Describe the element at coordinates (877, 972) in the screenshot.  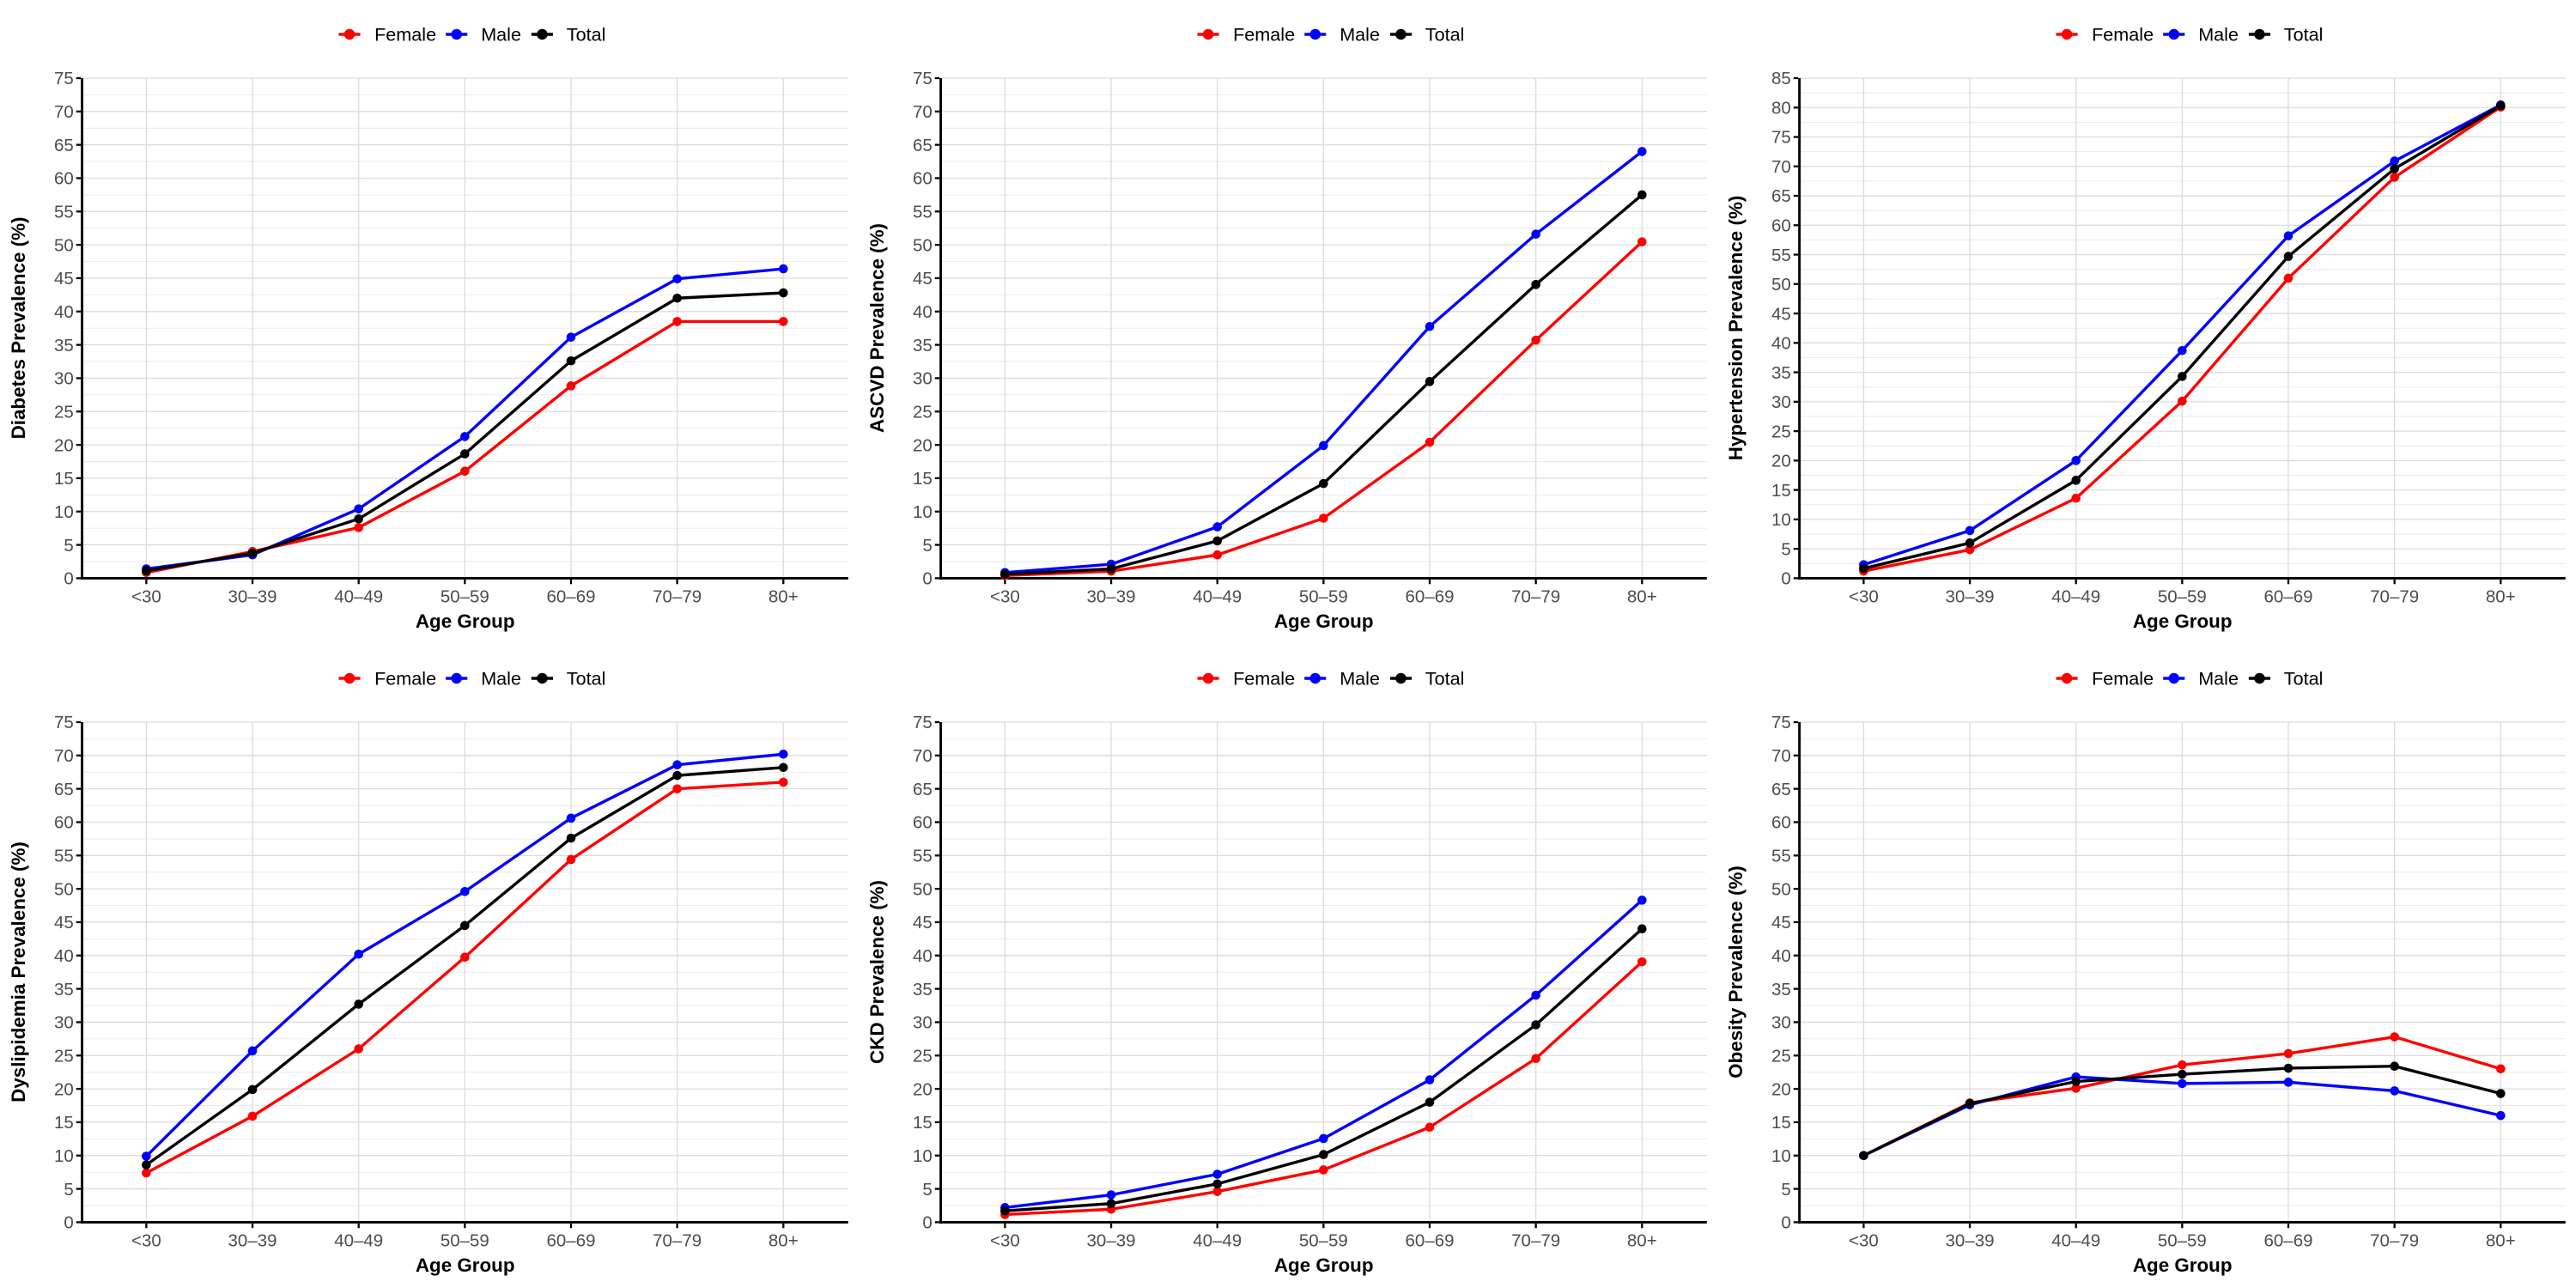
I see `svg-text: CKD Prevalence (%)` at that location.